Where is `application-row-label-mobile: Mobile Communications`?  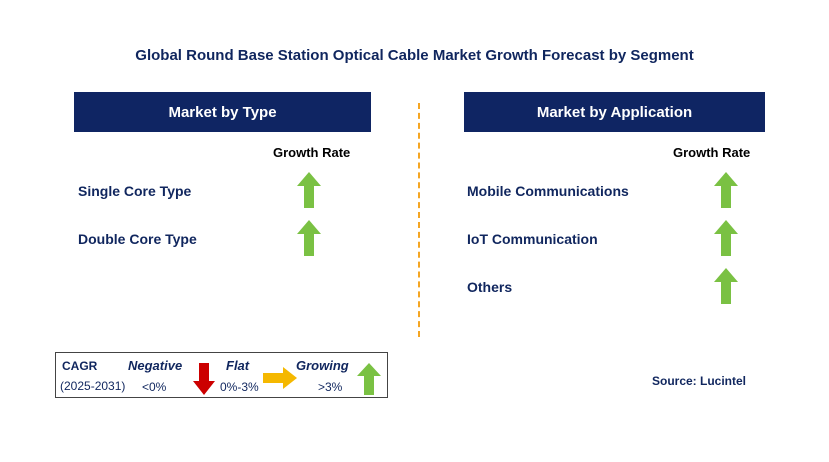 application-row-label-mobile: Mobile Communications is located at coordinates (548, 191).